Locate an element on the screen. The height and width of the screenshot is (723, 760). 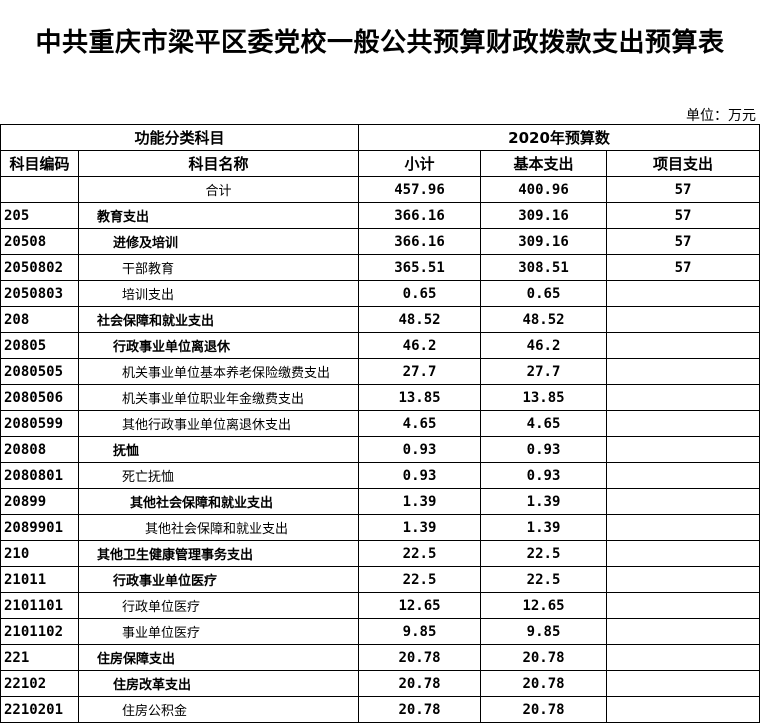
row-code: 2050803 is located at coordinates (39, 293).